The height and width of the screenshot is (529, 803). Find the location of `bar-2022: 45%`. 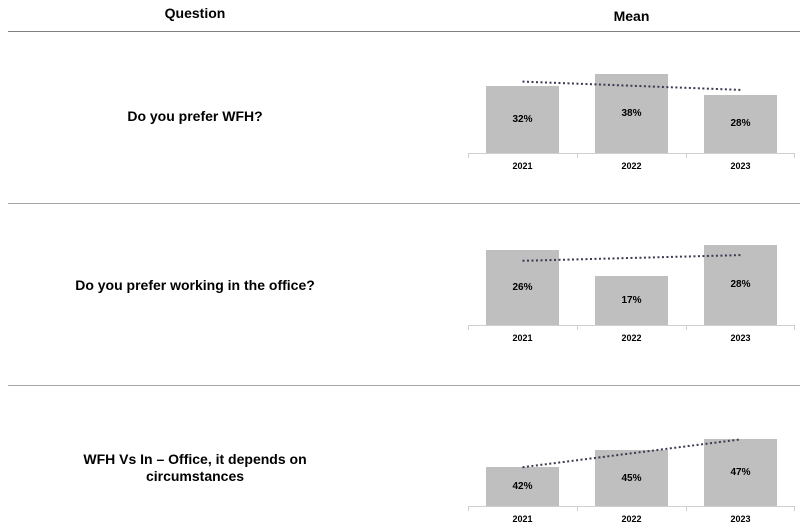

bar-2022: 45% is located at coordinates (631, 478).